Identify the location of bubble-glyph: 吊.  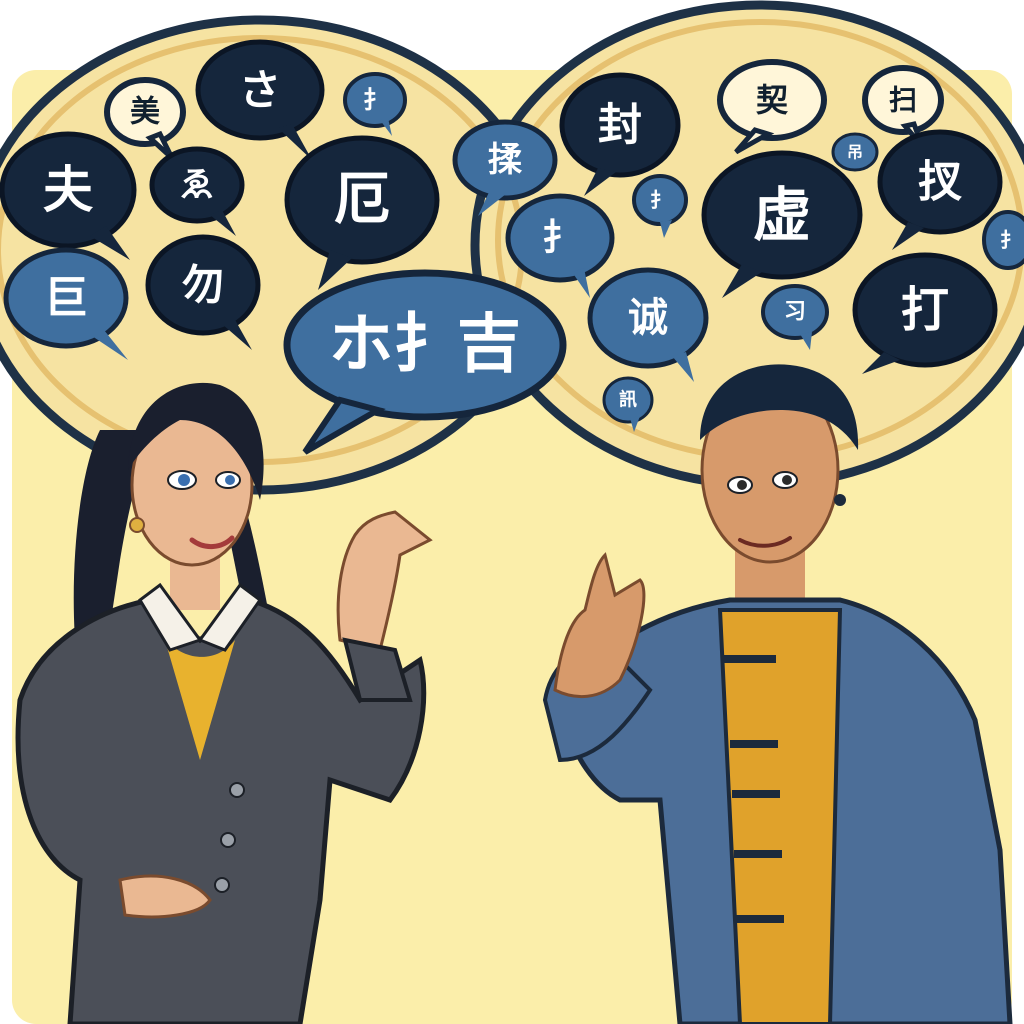
(855, 152).